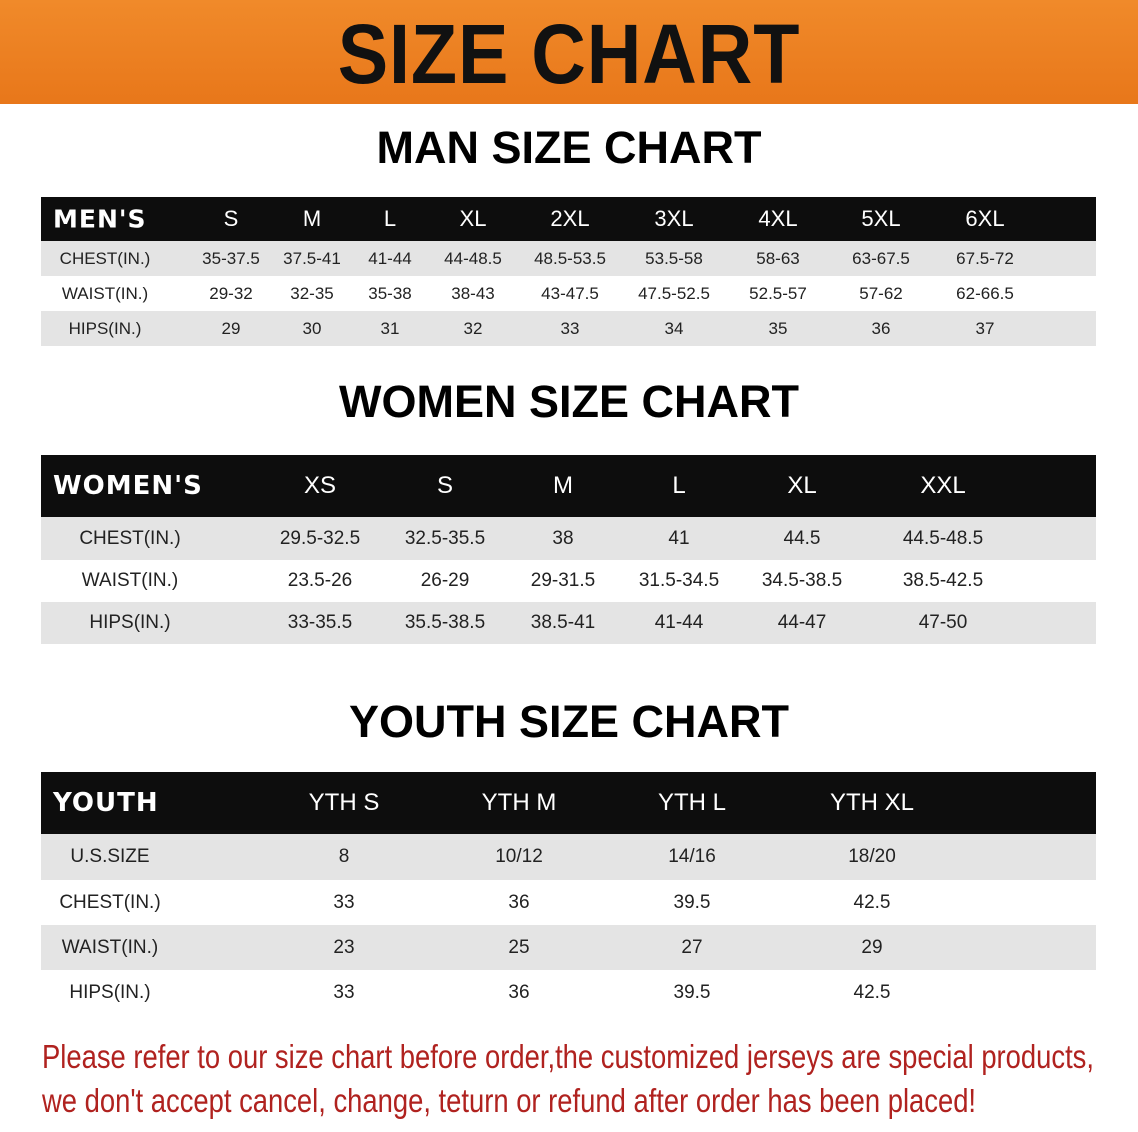 The width and height of the screenshot is (1138, 1132). I want to click on table-cell: 38-43, so click(473, 293).